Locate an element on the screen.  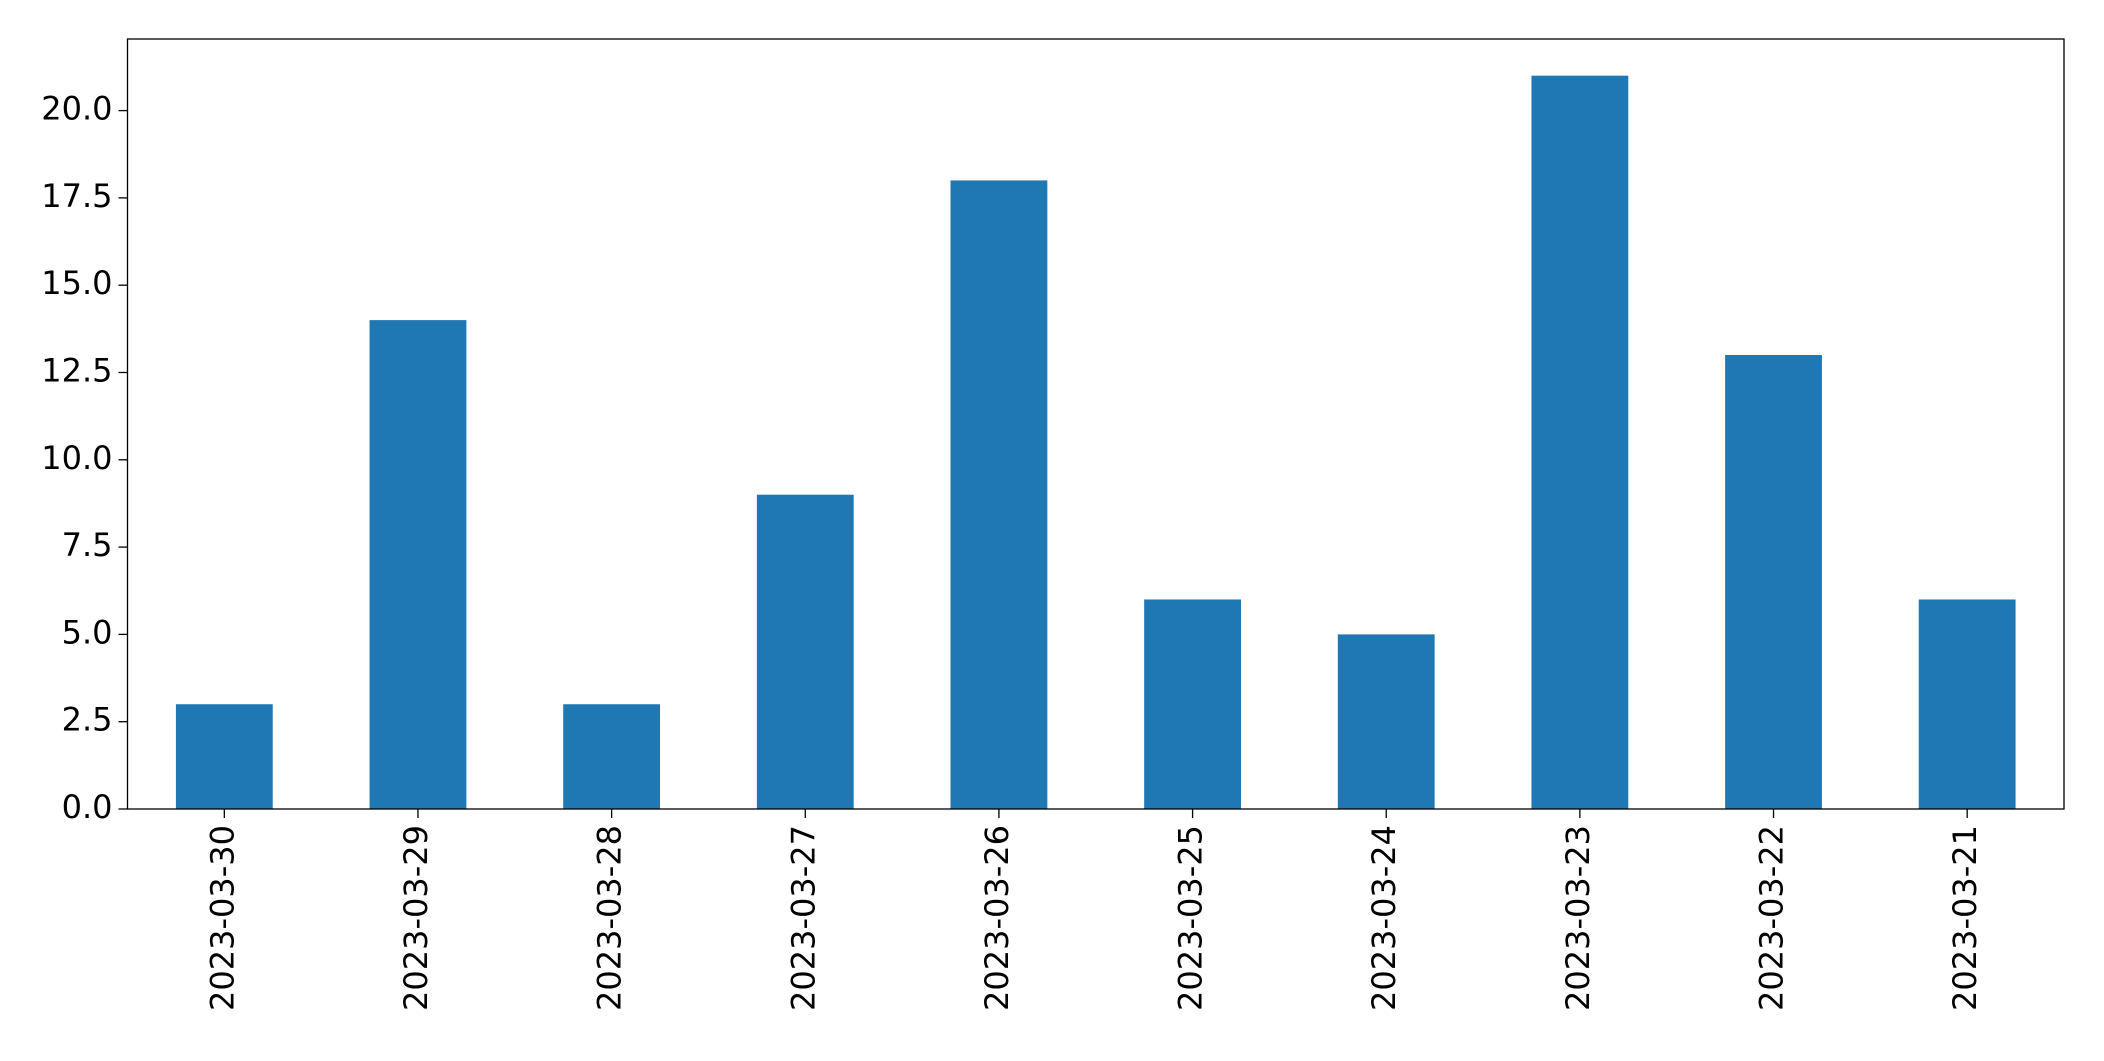
y-tick-label: 2.5 is located at coordinates (87, 720).